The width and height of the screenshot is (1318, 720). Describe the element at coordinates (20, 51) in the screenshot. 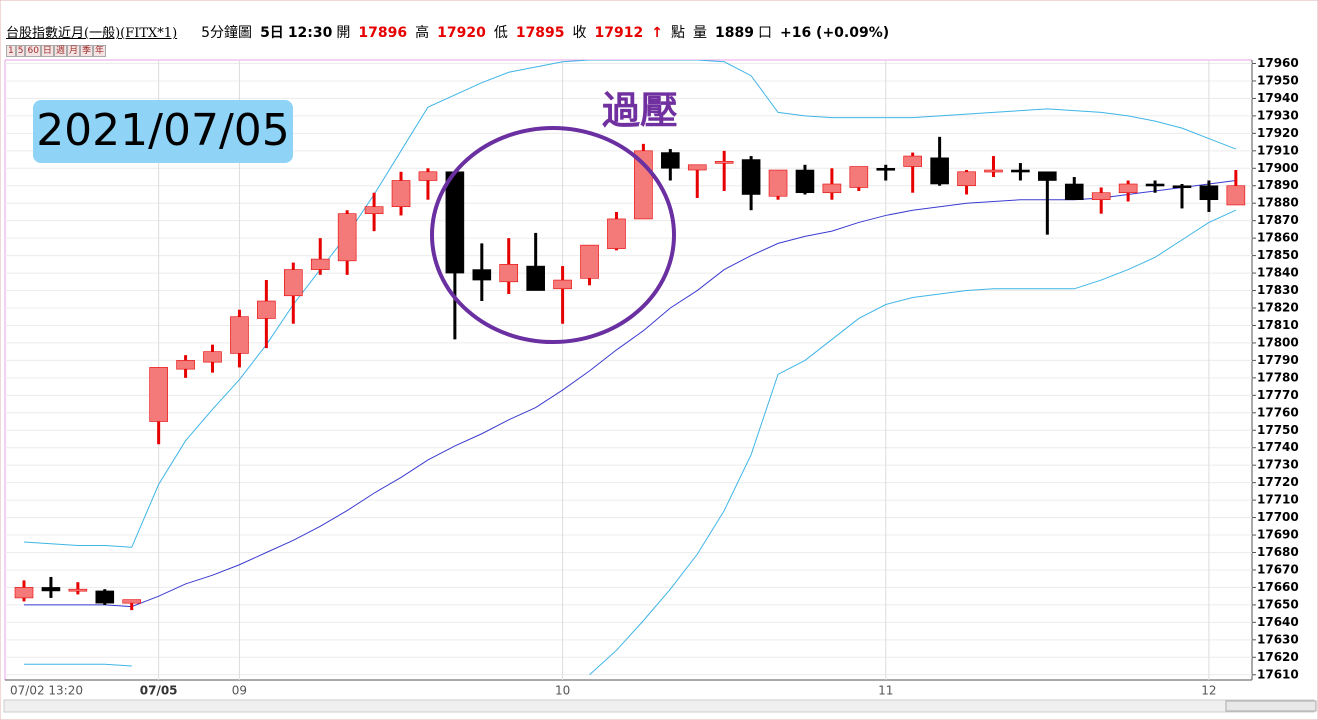

I see `period-button: 5` at that location.